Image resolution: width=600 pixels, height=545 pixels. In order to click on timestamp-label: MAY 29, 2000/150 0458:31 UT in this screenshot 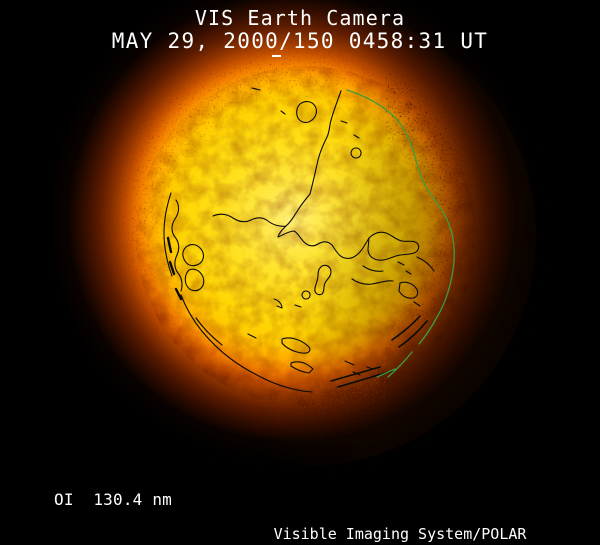, I will do `click(300, 41)`.